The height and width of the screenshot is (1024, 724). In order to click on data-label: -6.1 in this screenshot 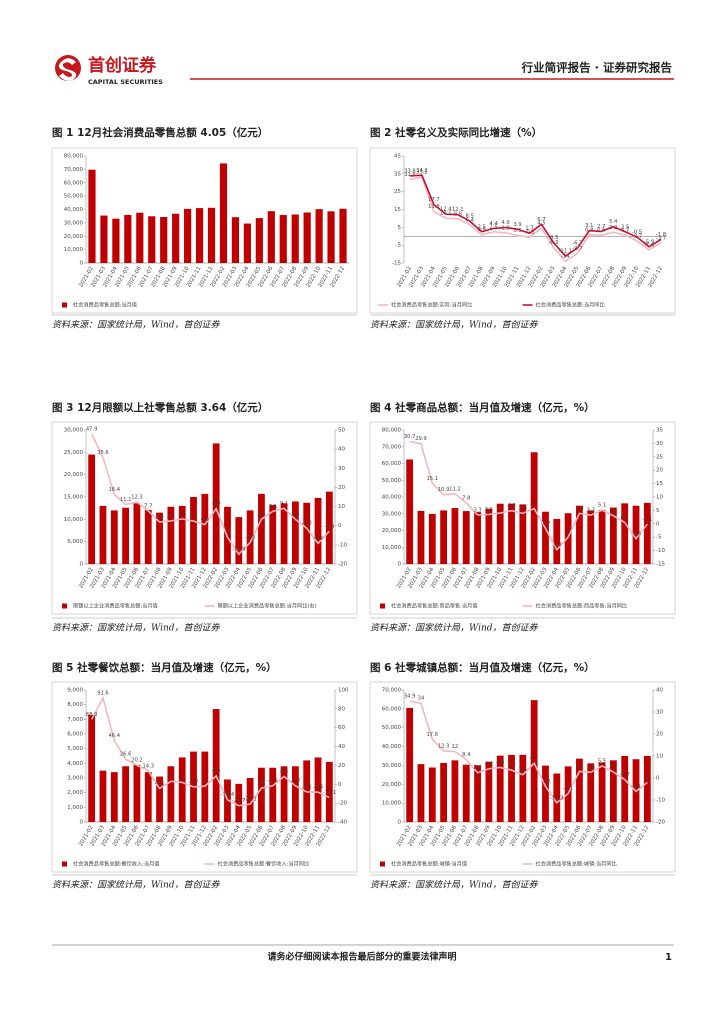, I will do `click(636, 787)`.